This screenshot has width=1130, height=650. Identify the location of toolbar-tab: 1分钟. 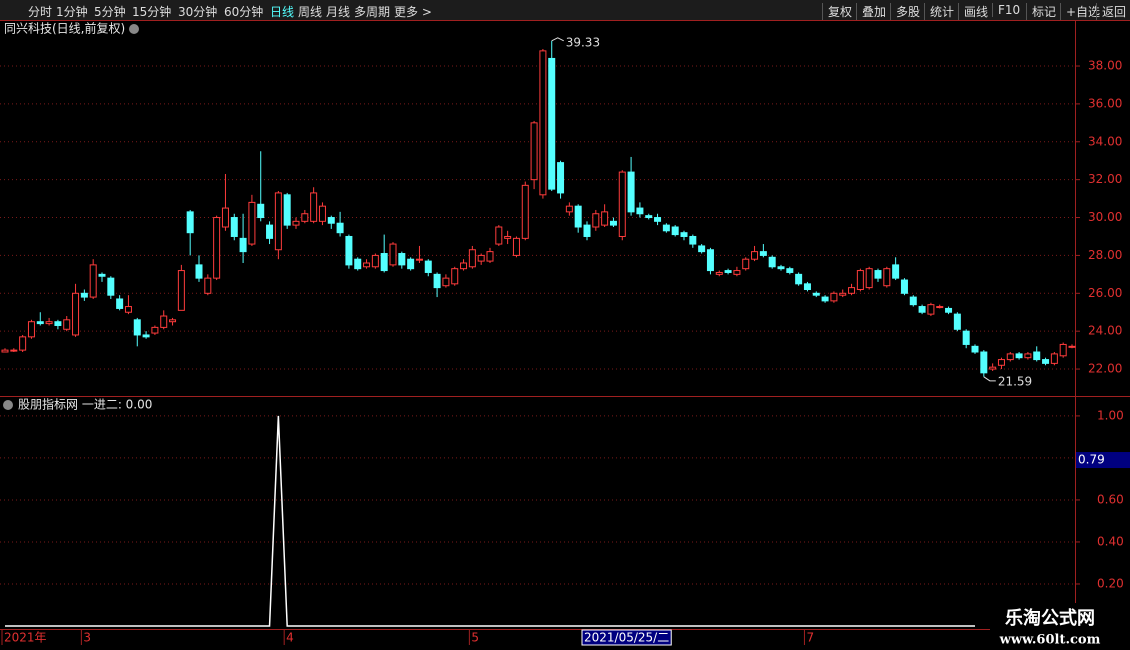
(72, 12).